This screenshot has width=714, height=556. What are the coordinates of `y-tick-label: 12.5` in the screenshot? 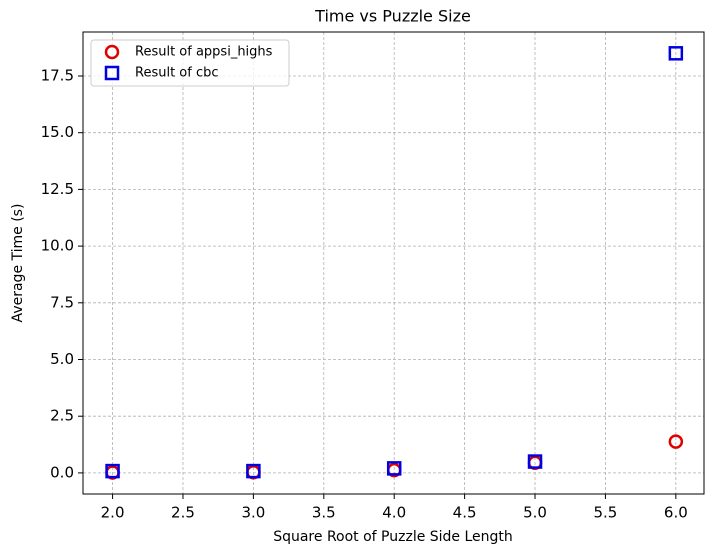 It's located at (57, 189).